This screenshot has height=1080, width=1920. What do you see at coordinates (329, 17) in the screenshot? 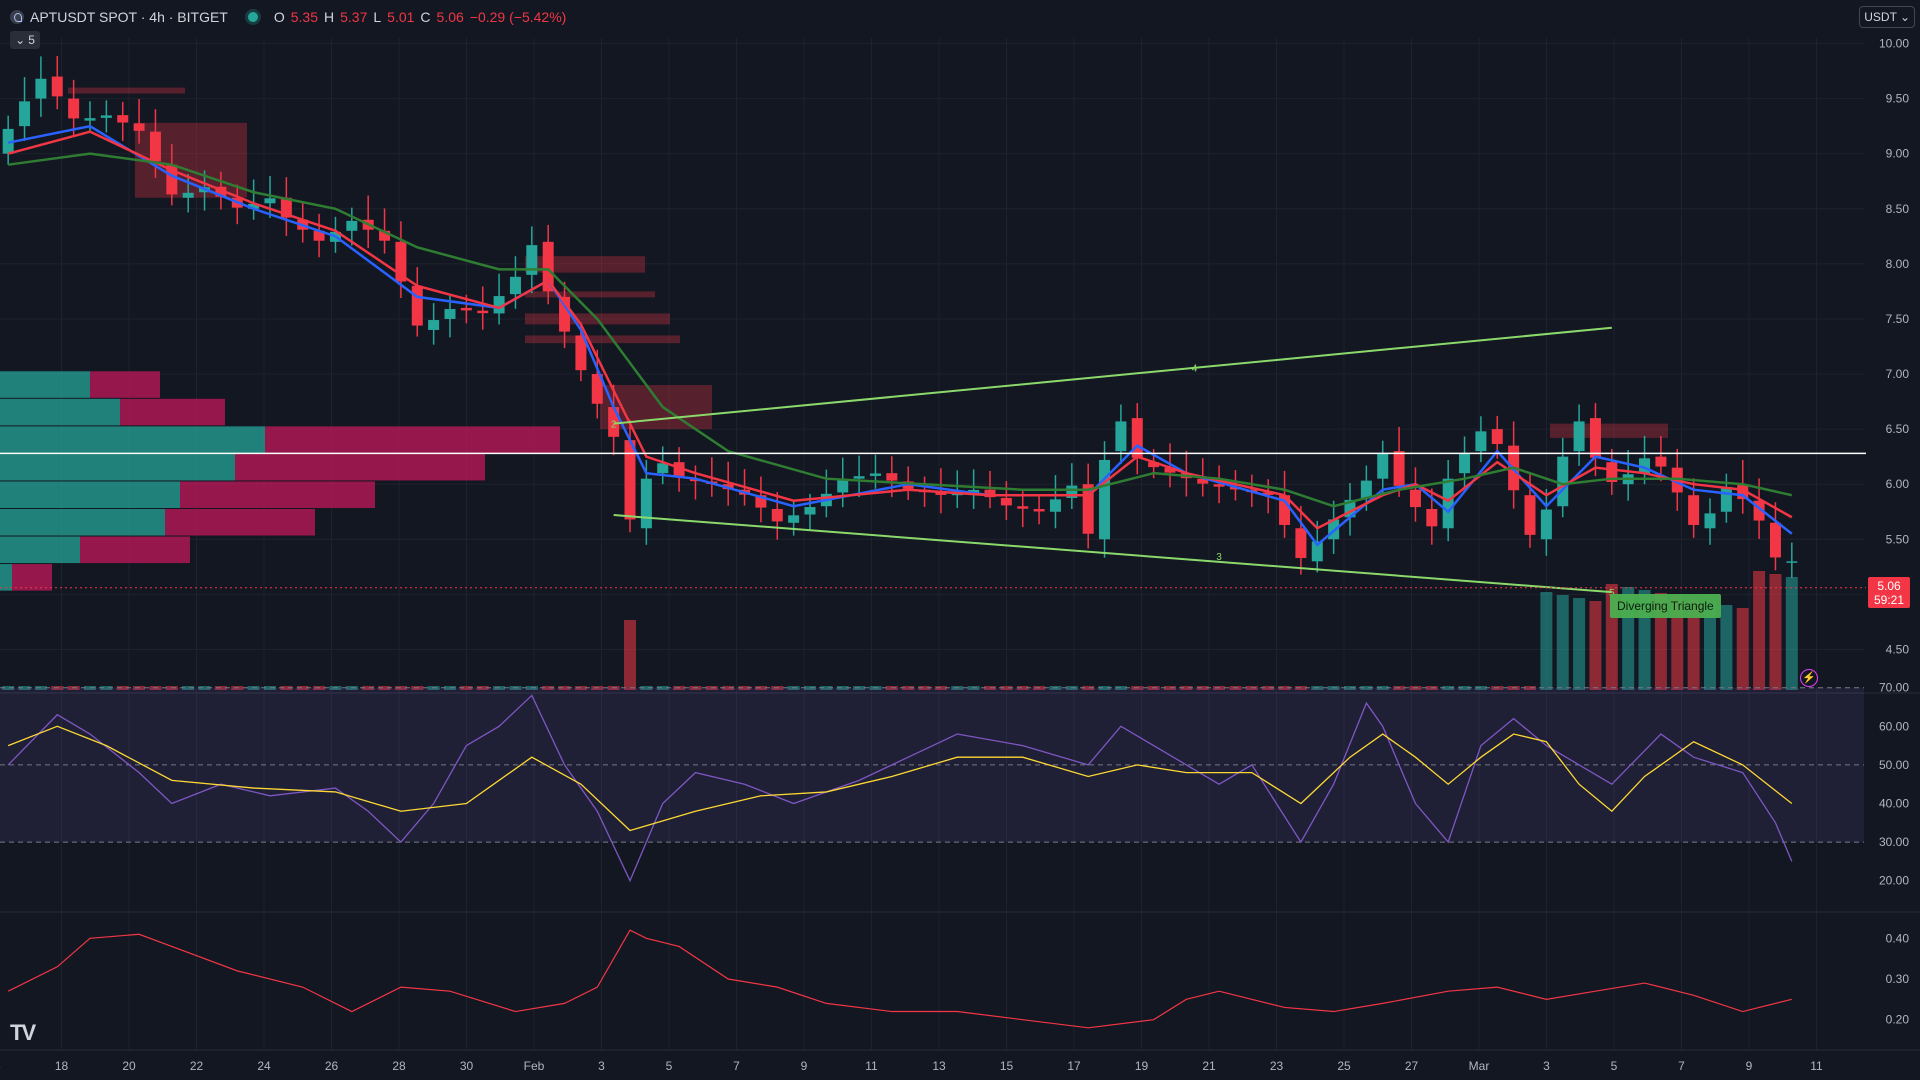
I see `ohlc-high-label: H` at bounding box center [329, 17].